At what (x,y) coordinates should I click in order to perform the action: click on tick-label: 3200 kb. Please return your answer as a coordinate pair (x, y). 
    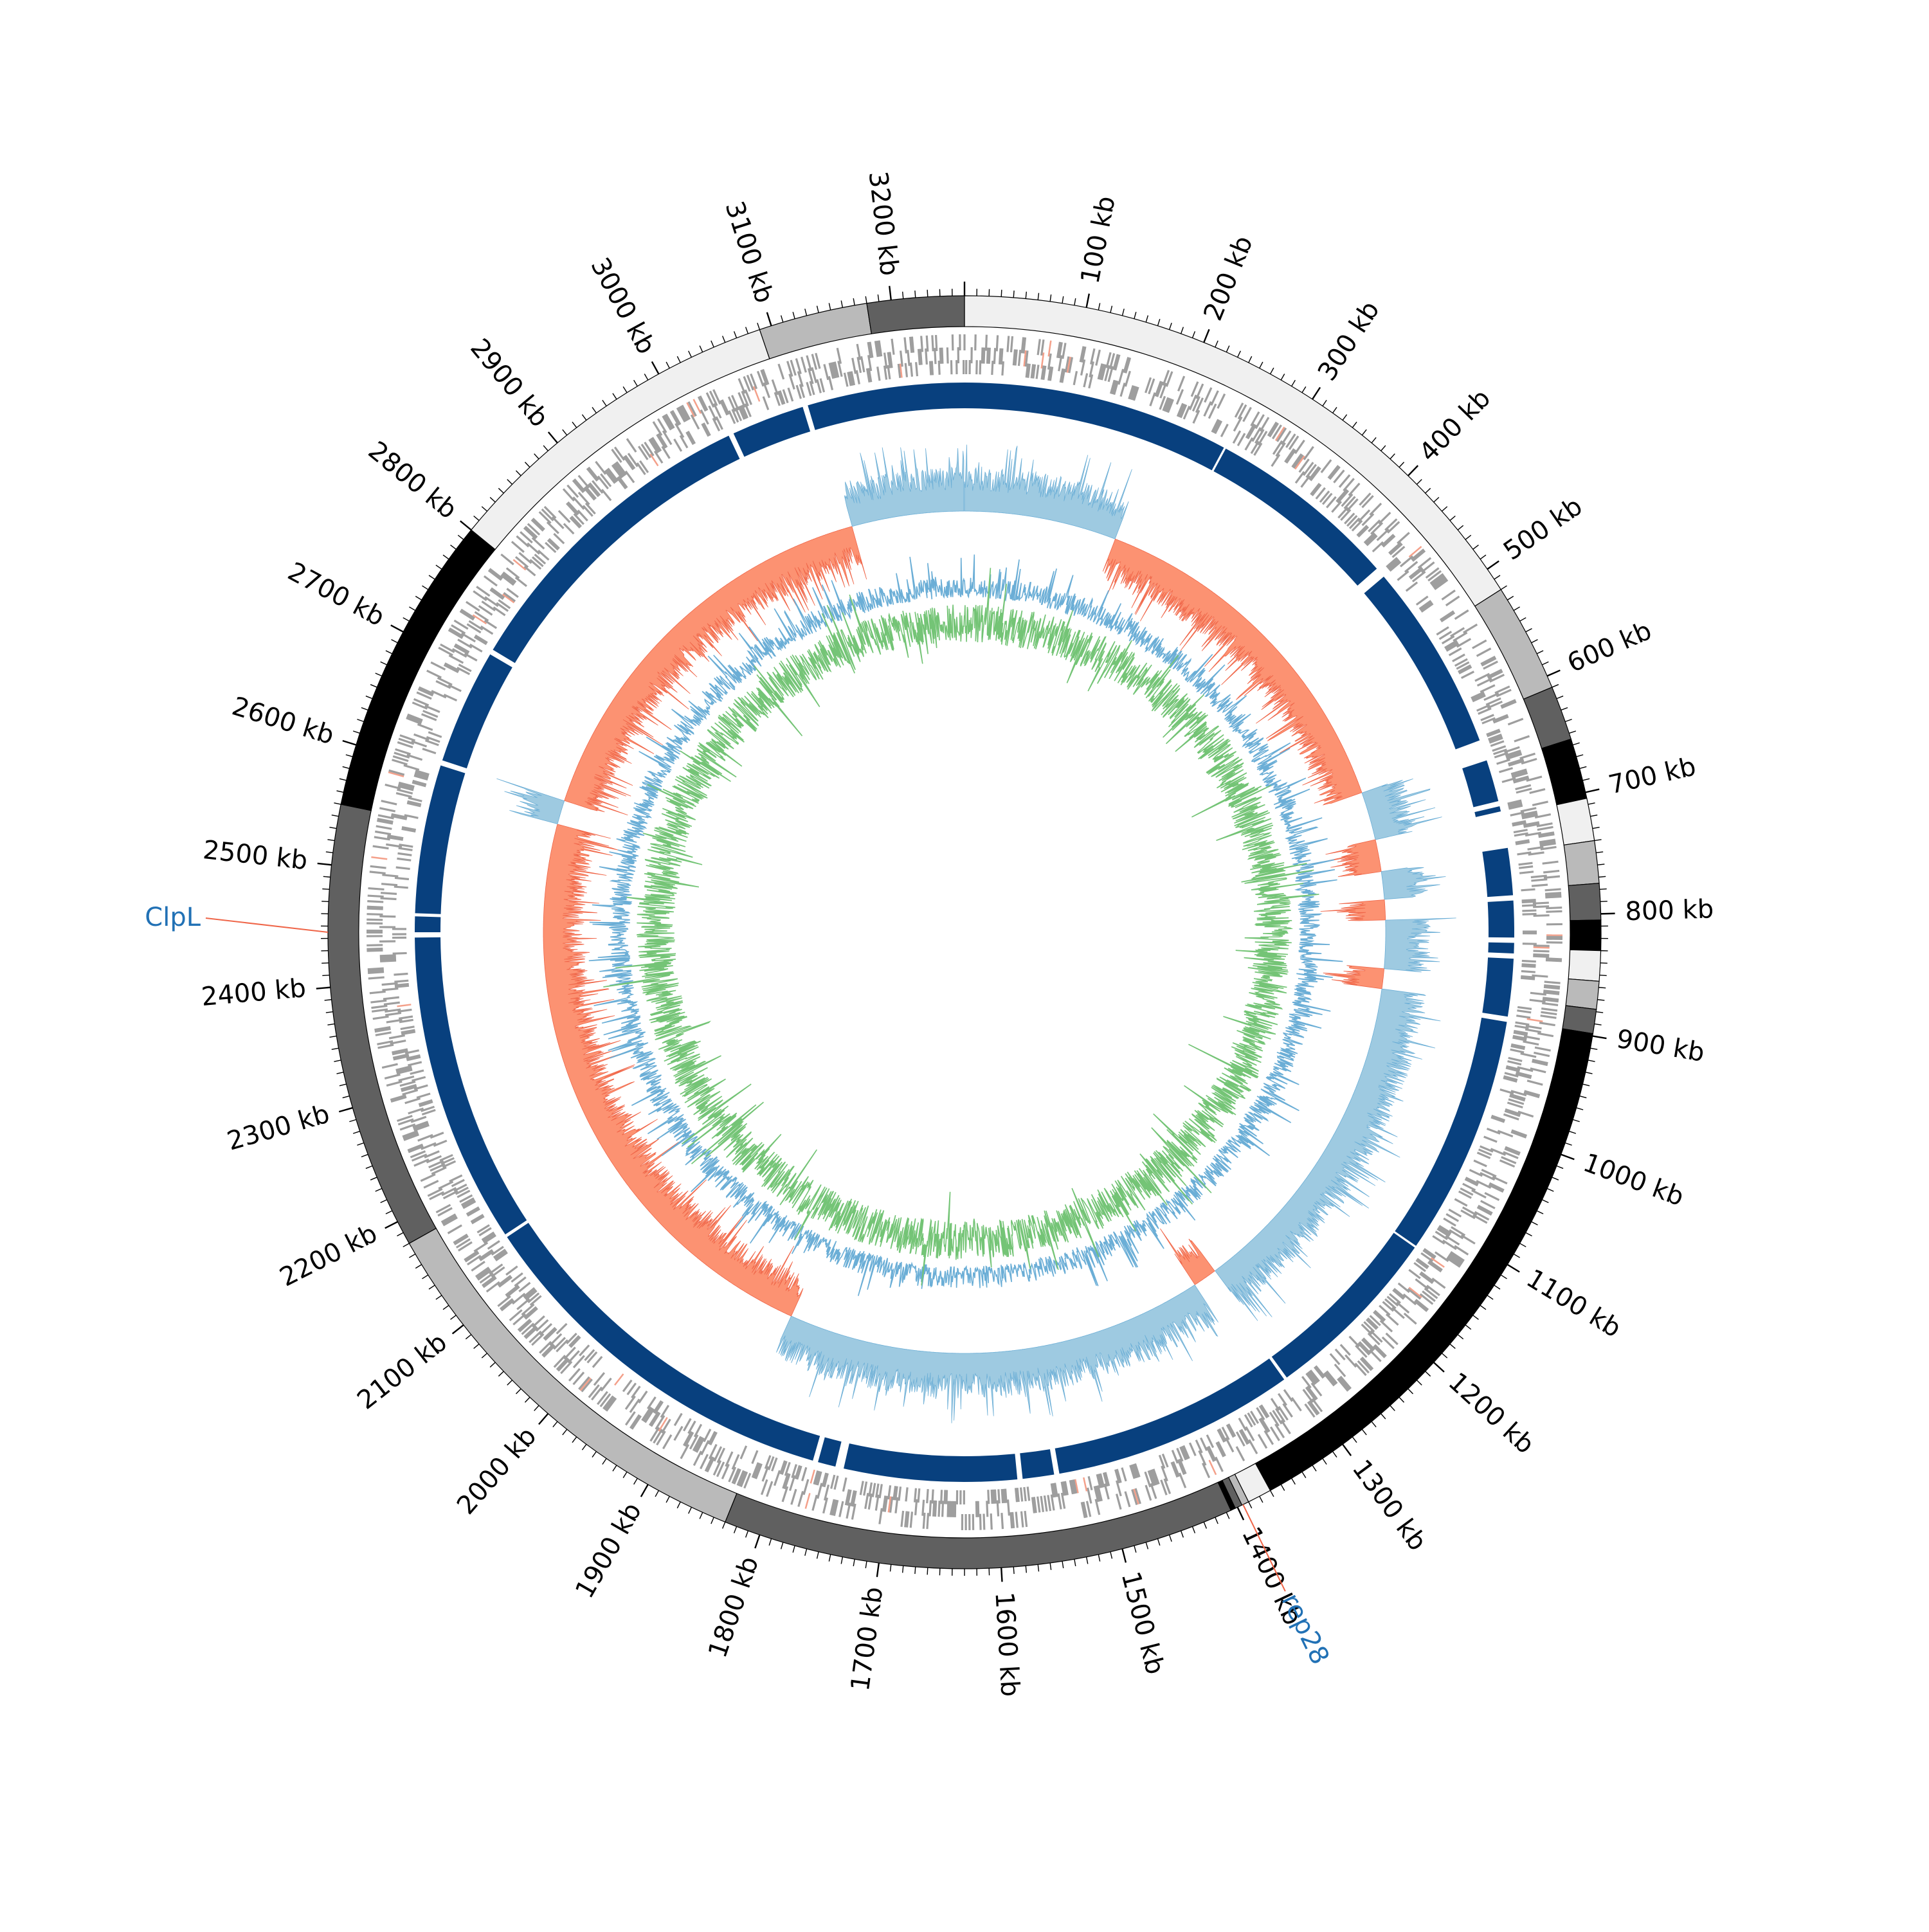
    Looking at the image, I should click on (884, 223).